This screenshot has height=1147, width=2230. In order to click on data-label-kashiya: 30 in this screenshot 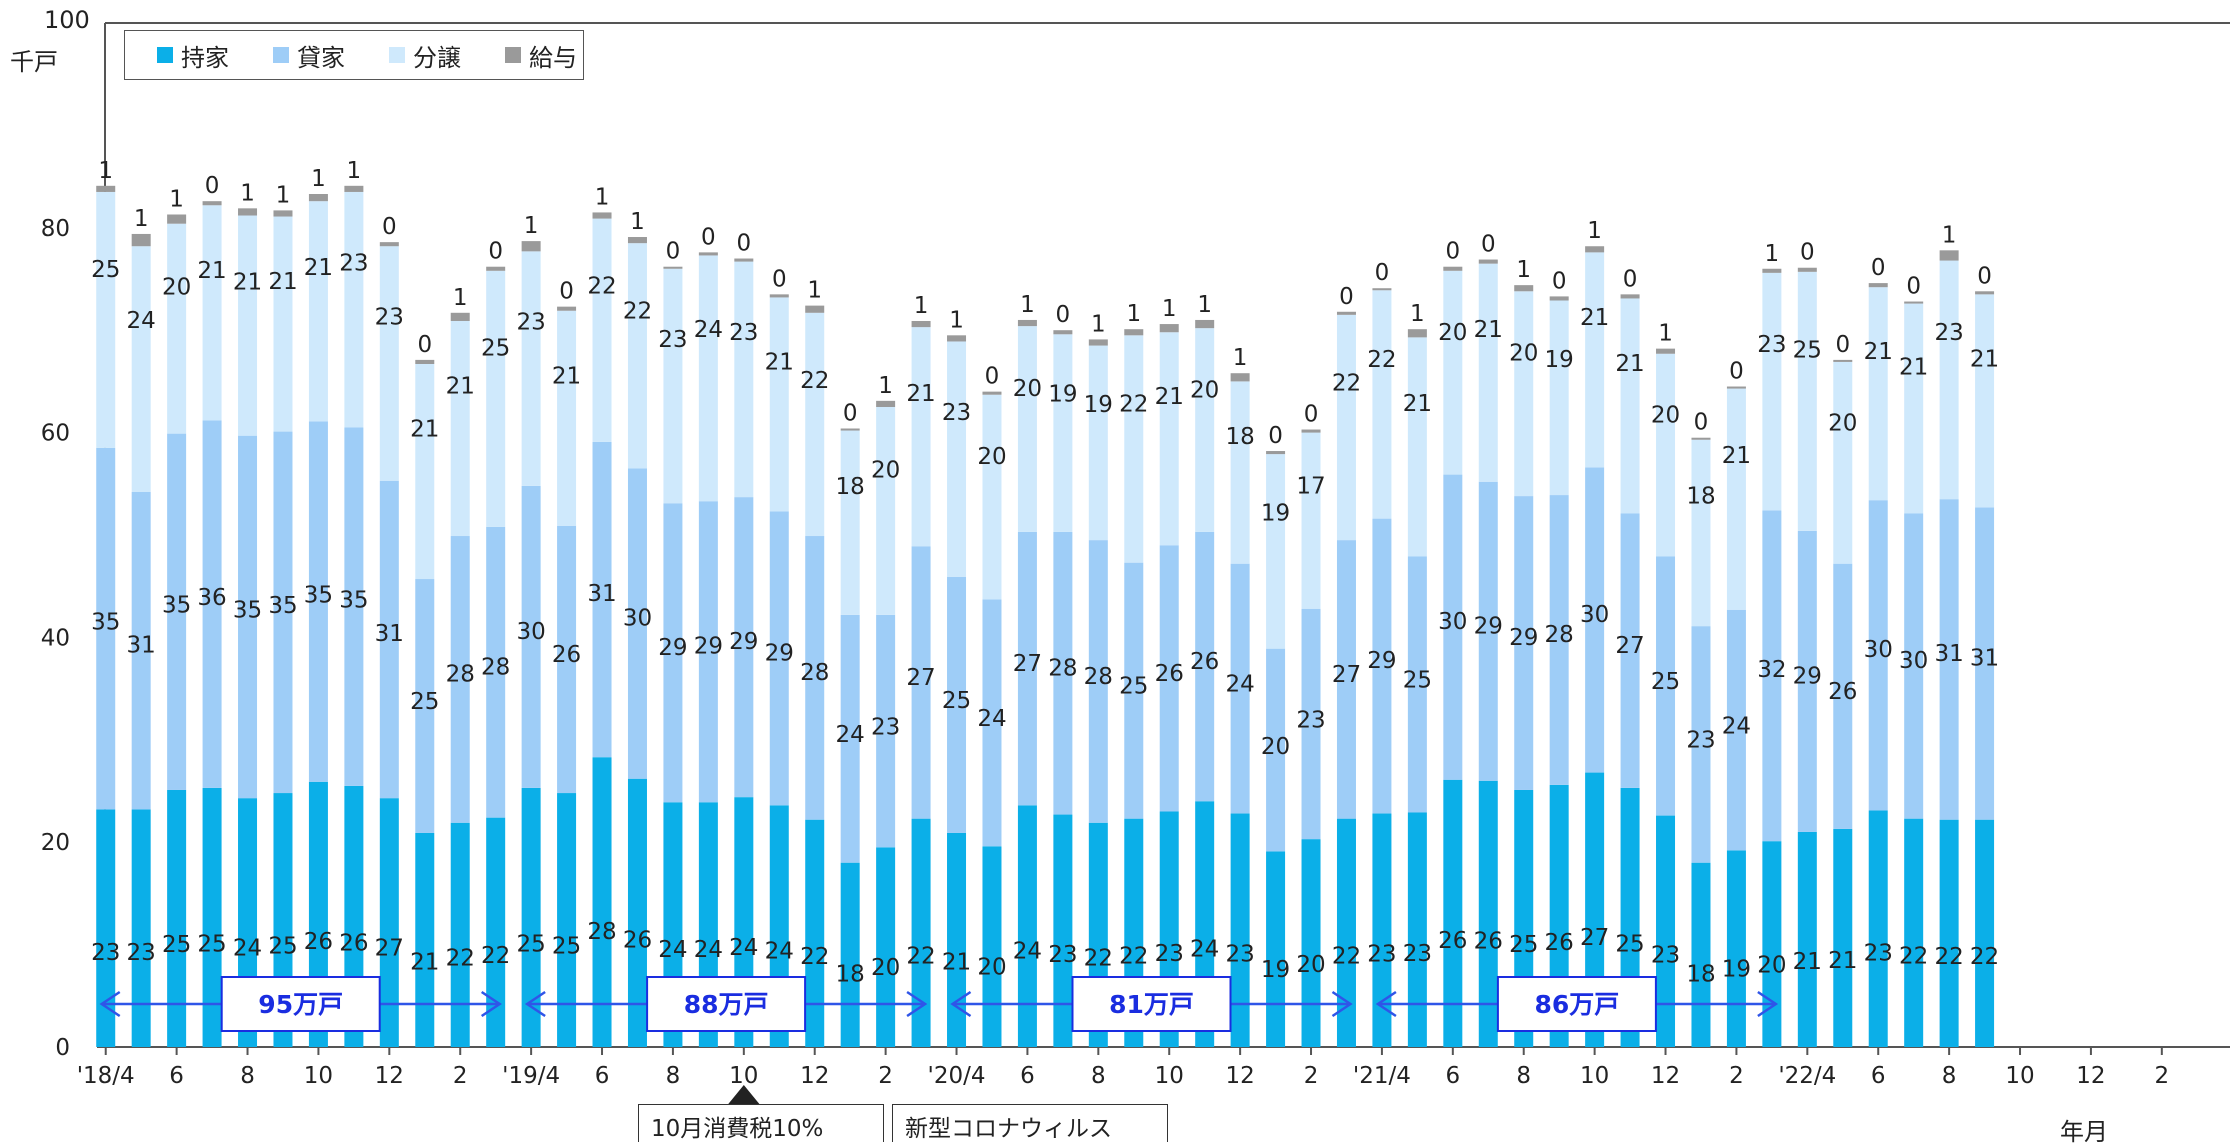, I will do `click(1913, 661)`.